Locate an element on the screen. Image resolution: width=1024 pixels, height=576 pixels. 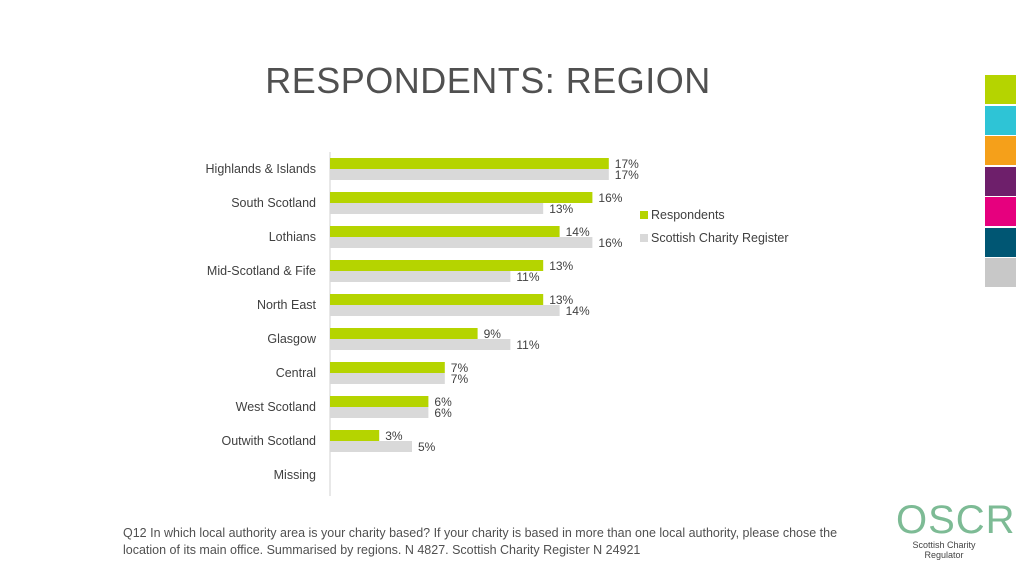
category-label: Outwith Scotland is located at coordinates (269, 441).